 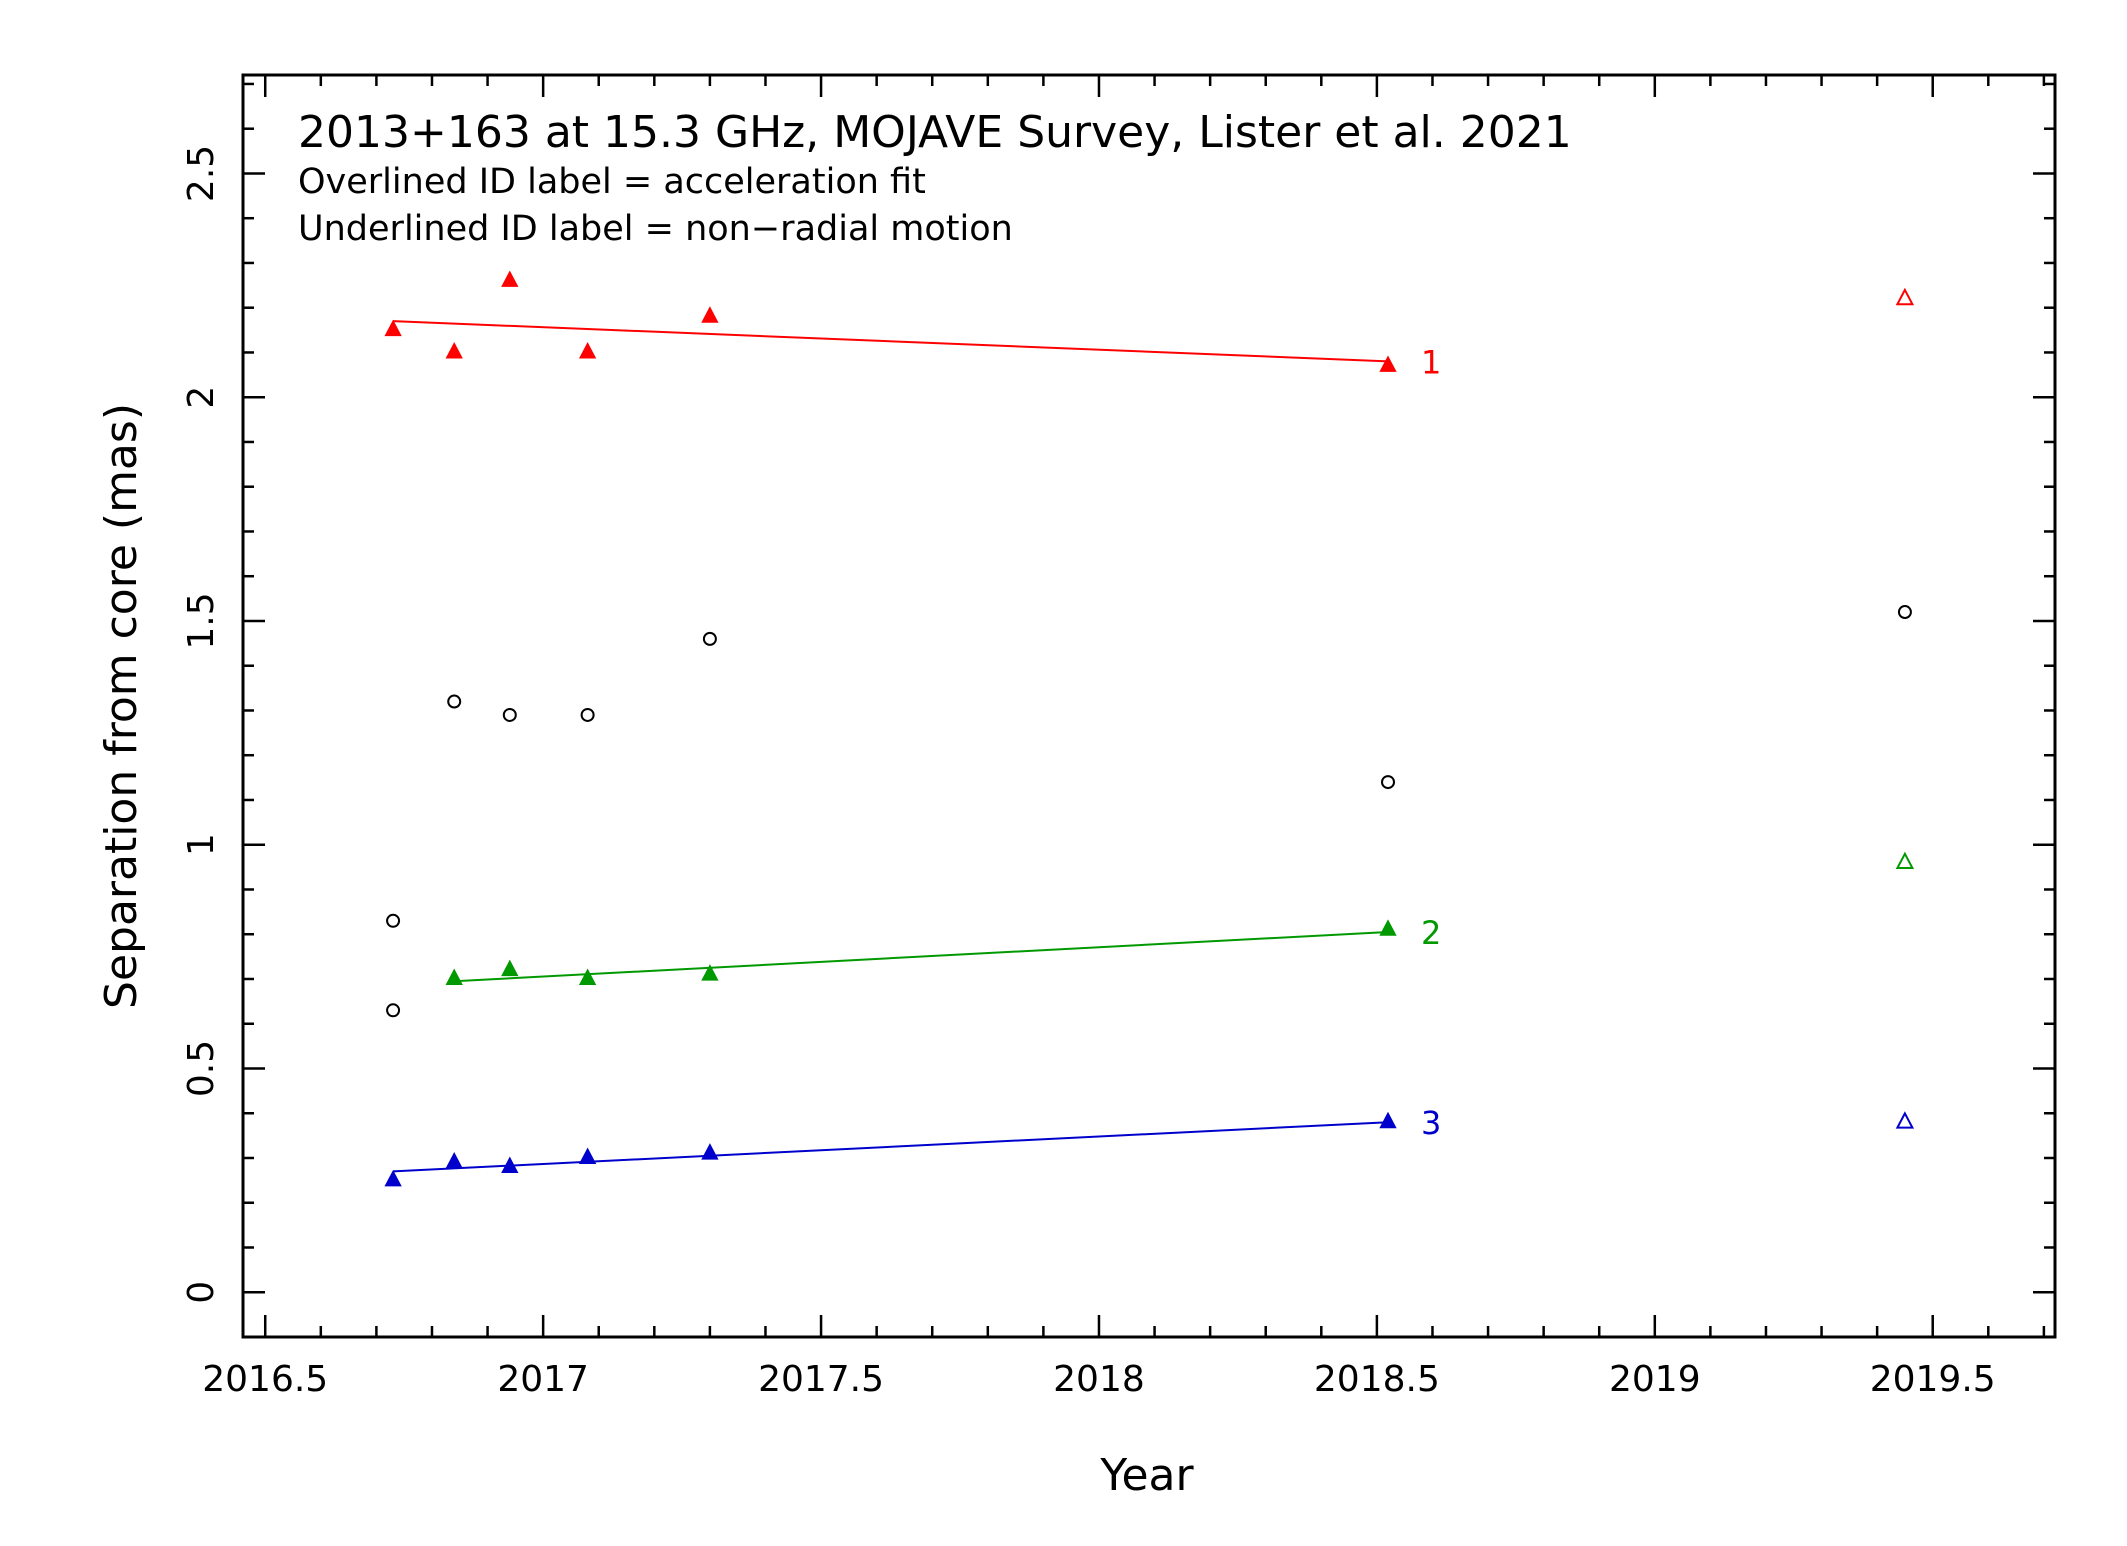 What do you see at coordinates (201, 620) in the screenshot?
I see `y-tick-label: 1.5` at bounding box center [201, 620].